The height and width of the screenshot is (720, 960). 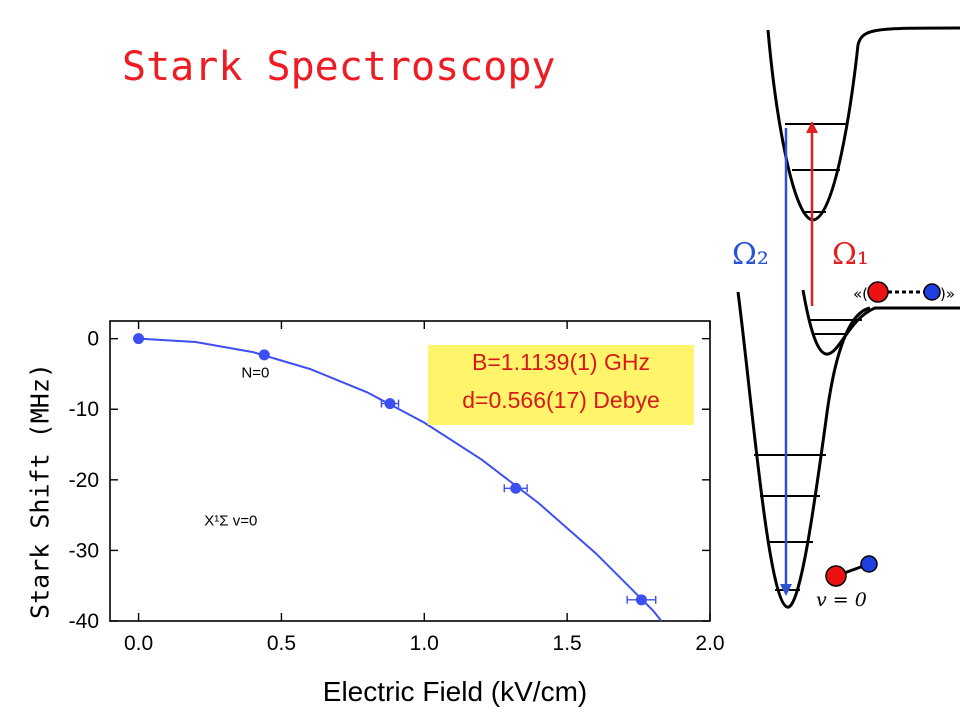 I want to click on slide-title: Stark Spectroscopy, so click(x=339, y=67).